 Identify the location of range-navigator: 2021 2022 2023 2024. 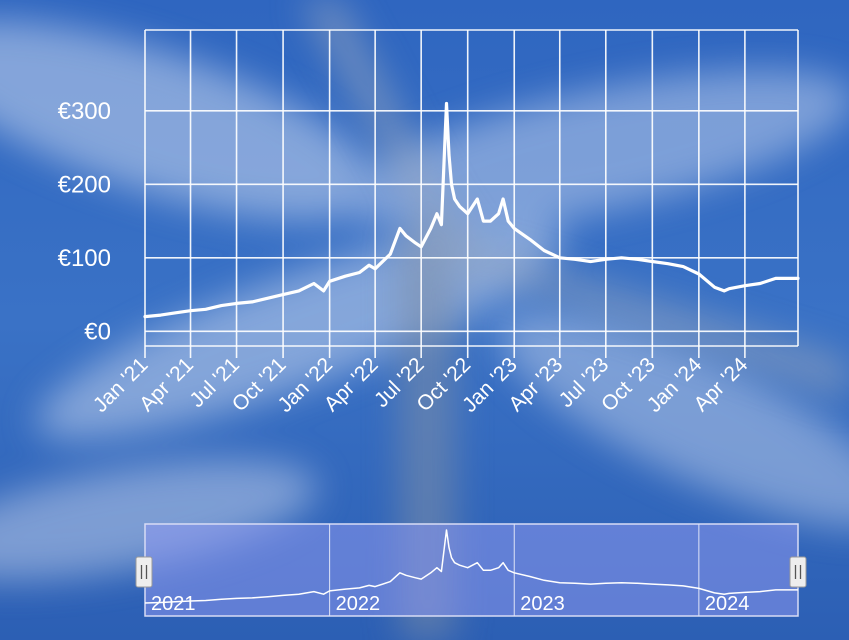
(471, 570).